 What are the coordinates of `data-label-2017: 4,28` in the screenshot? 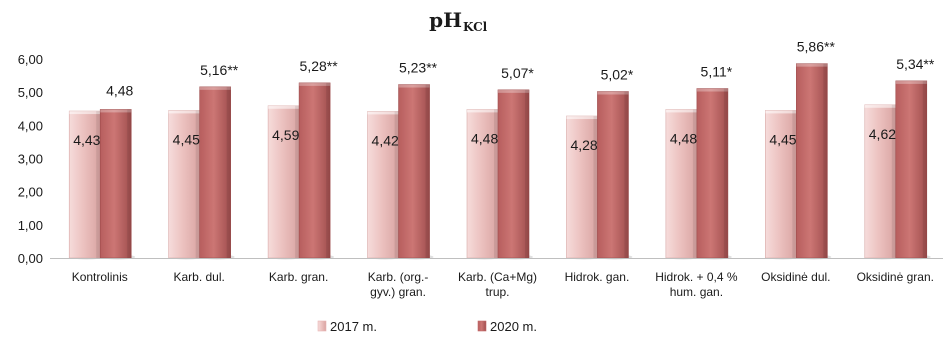 It's located at (583, 145).